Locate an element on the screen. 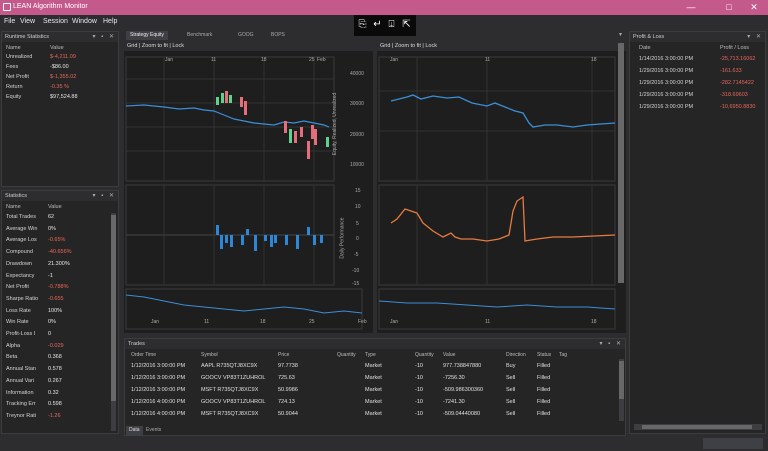  candlesticks is located at coordinates (272, 125).